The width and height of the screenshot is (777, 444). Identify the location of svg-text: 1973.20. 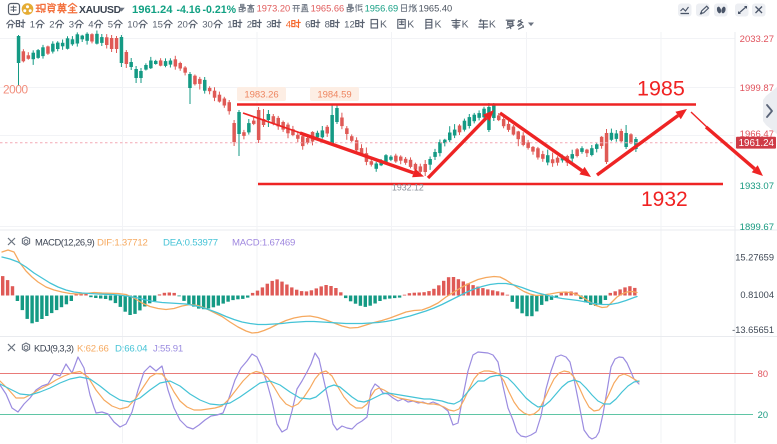
(274, 8).